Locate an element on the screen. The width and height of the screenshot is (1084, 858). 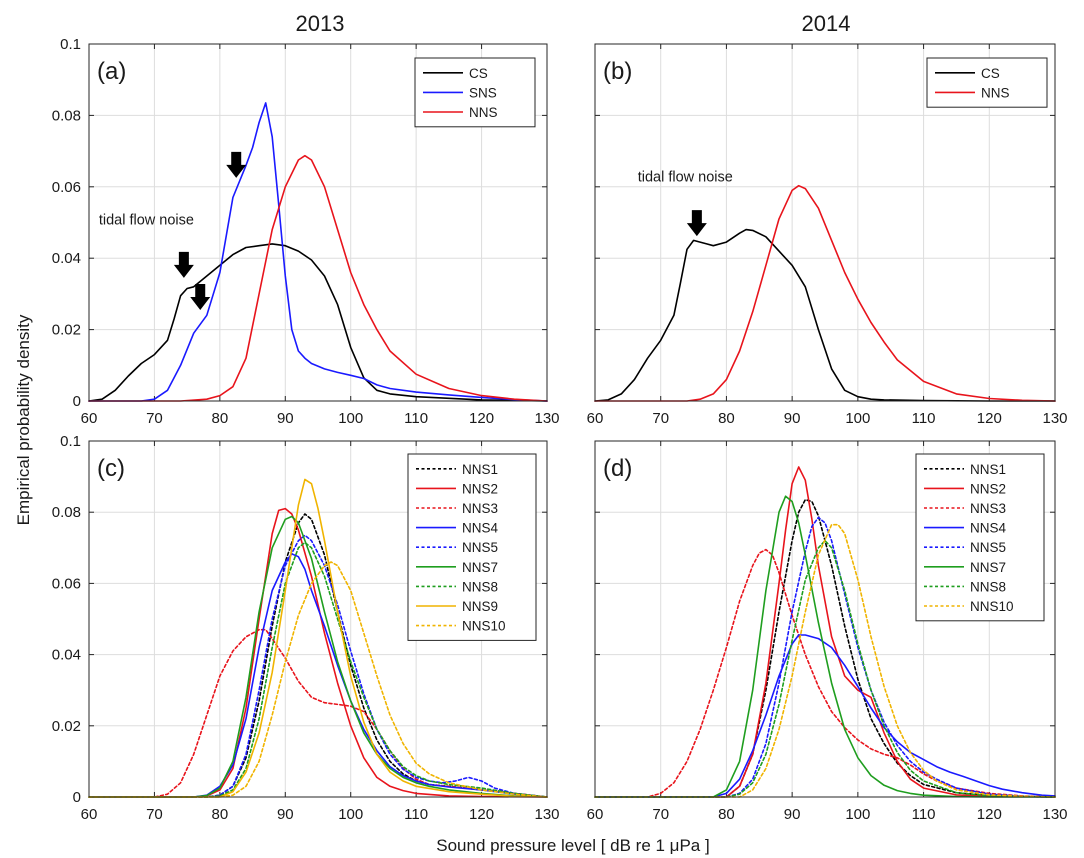
y-tick-label: 0.08 is located at coordinates (66, 115).